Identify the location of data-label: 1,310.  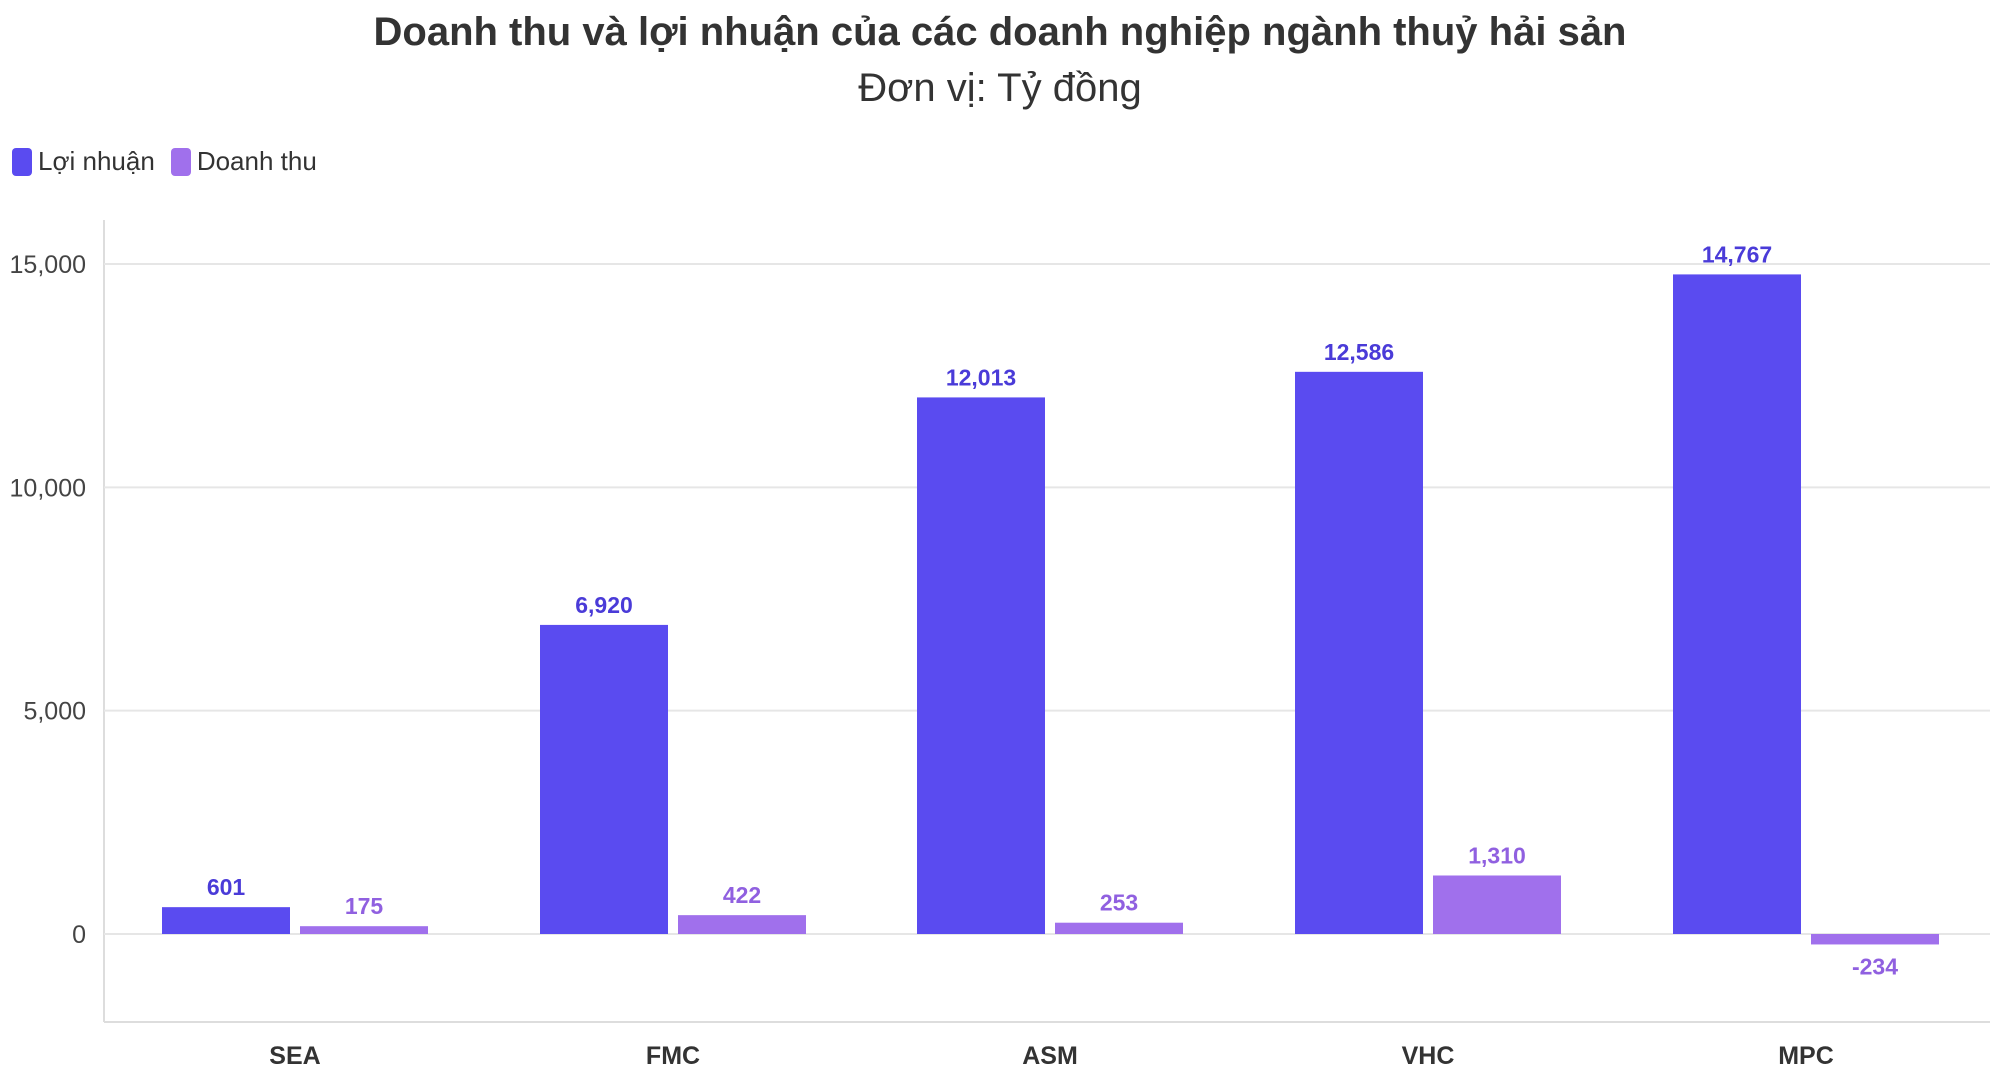
(1497, 855).